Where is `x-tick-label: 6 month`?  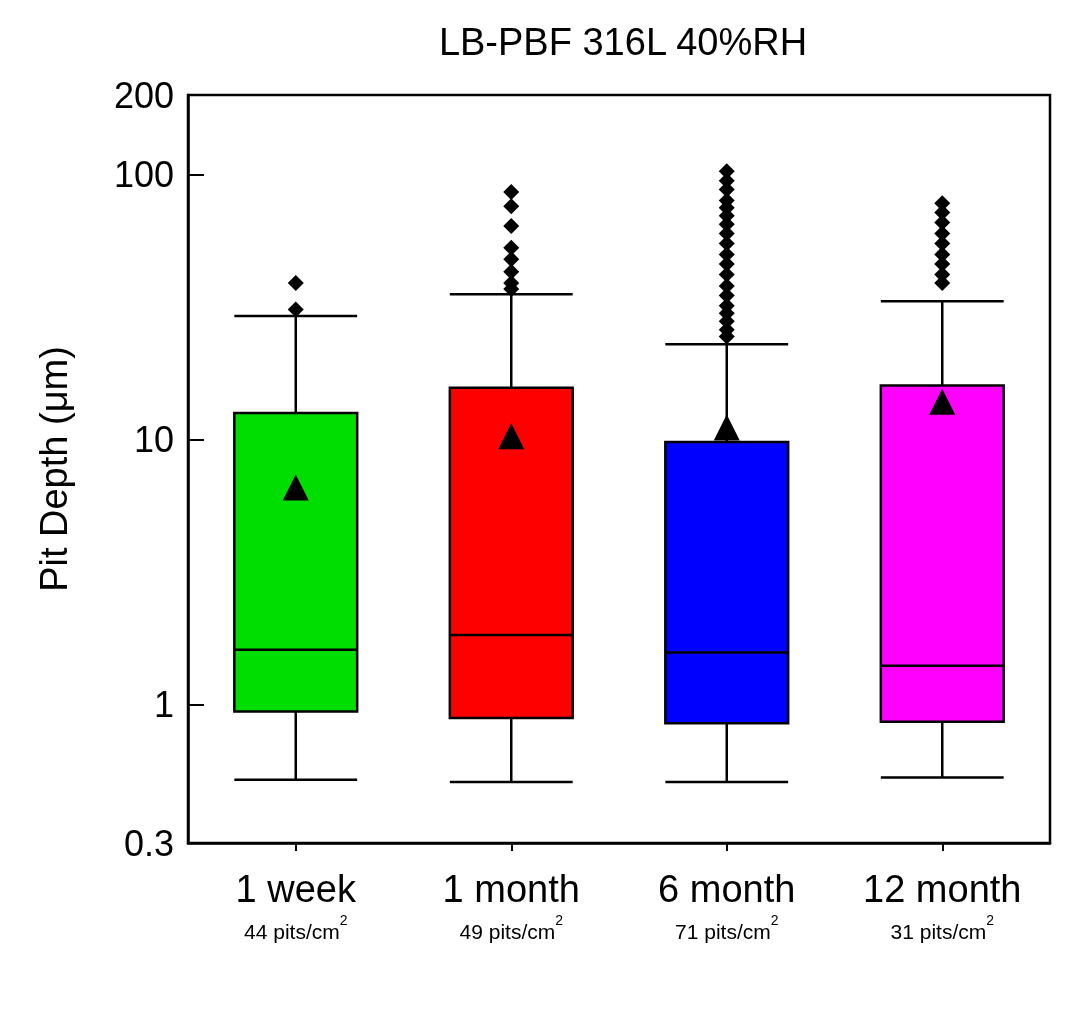
x-tick-label: 6 month is located at coordinates (727, 889).